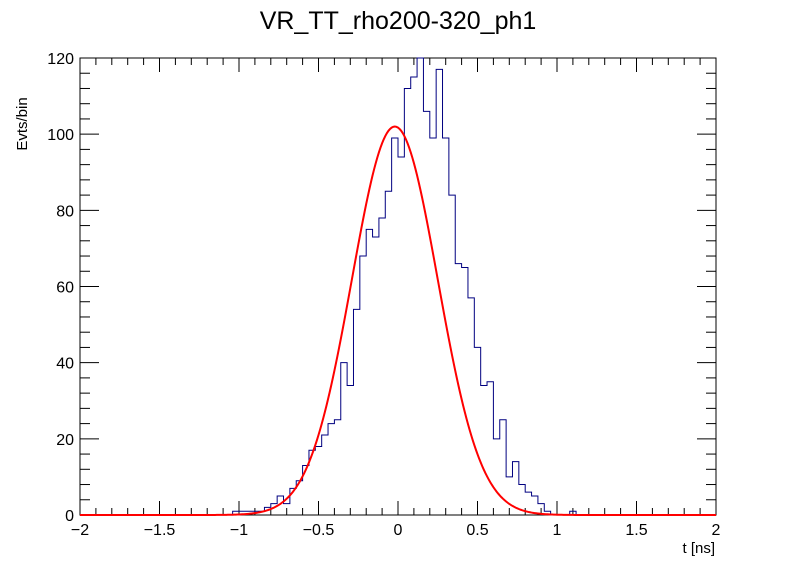 This screenshot has width=796, height=572. Describe the element at coordinates (319, 530) in the screenshot. I see `x-tick-label: −0.5` at that location.